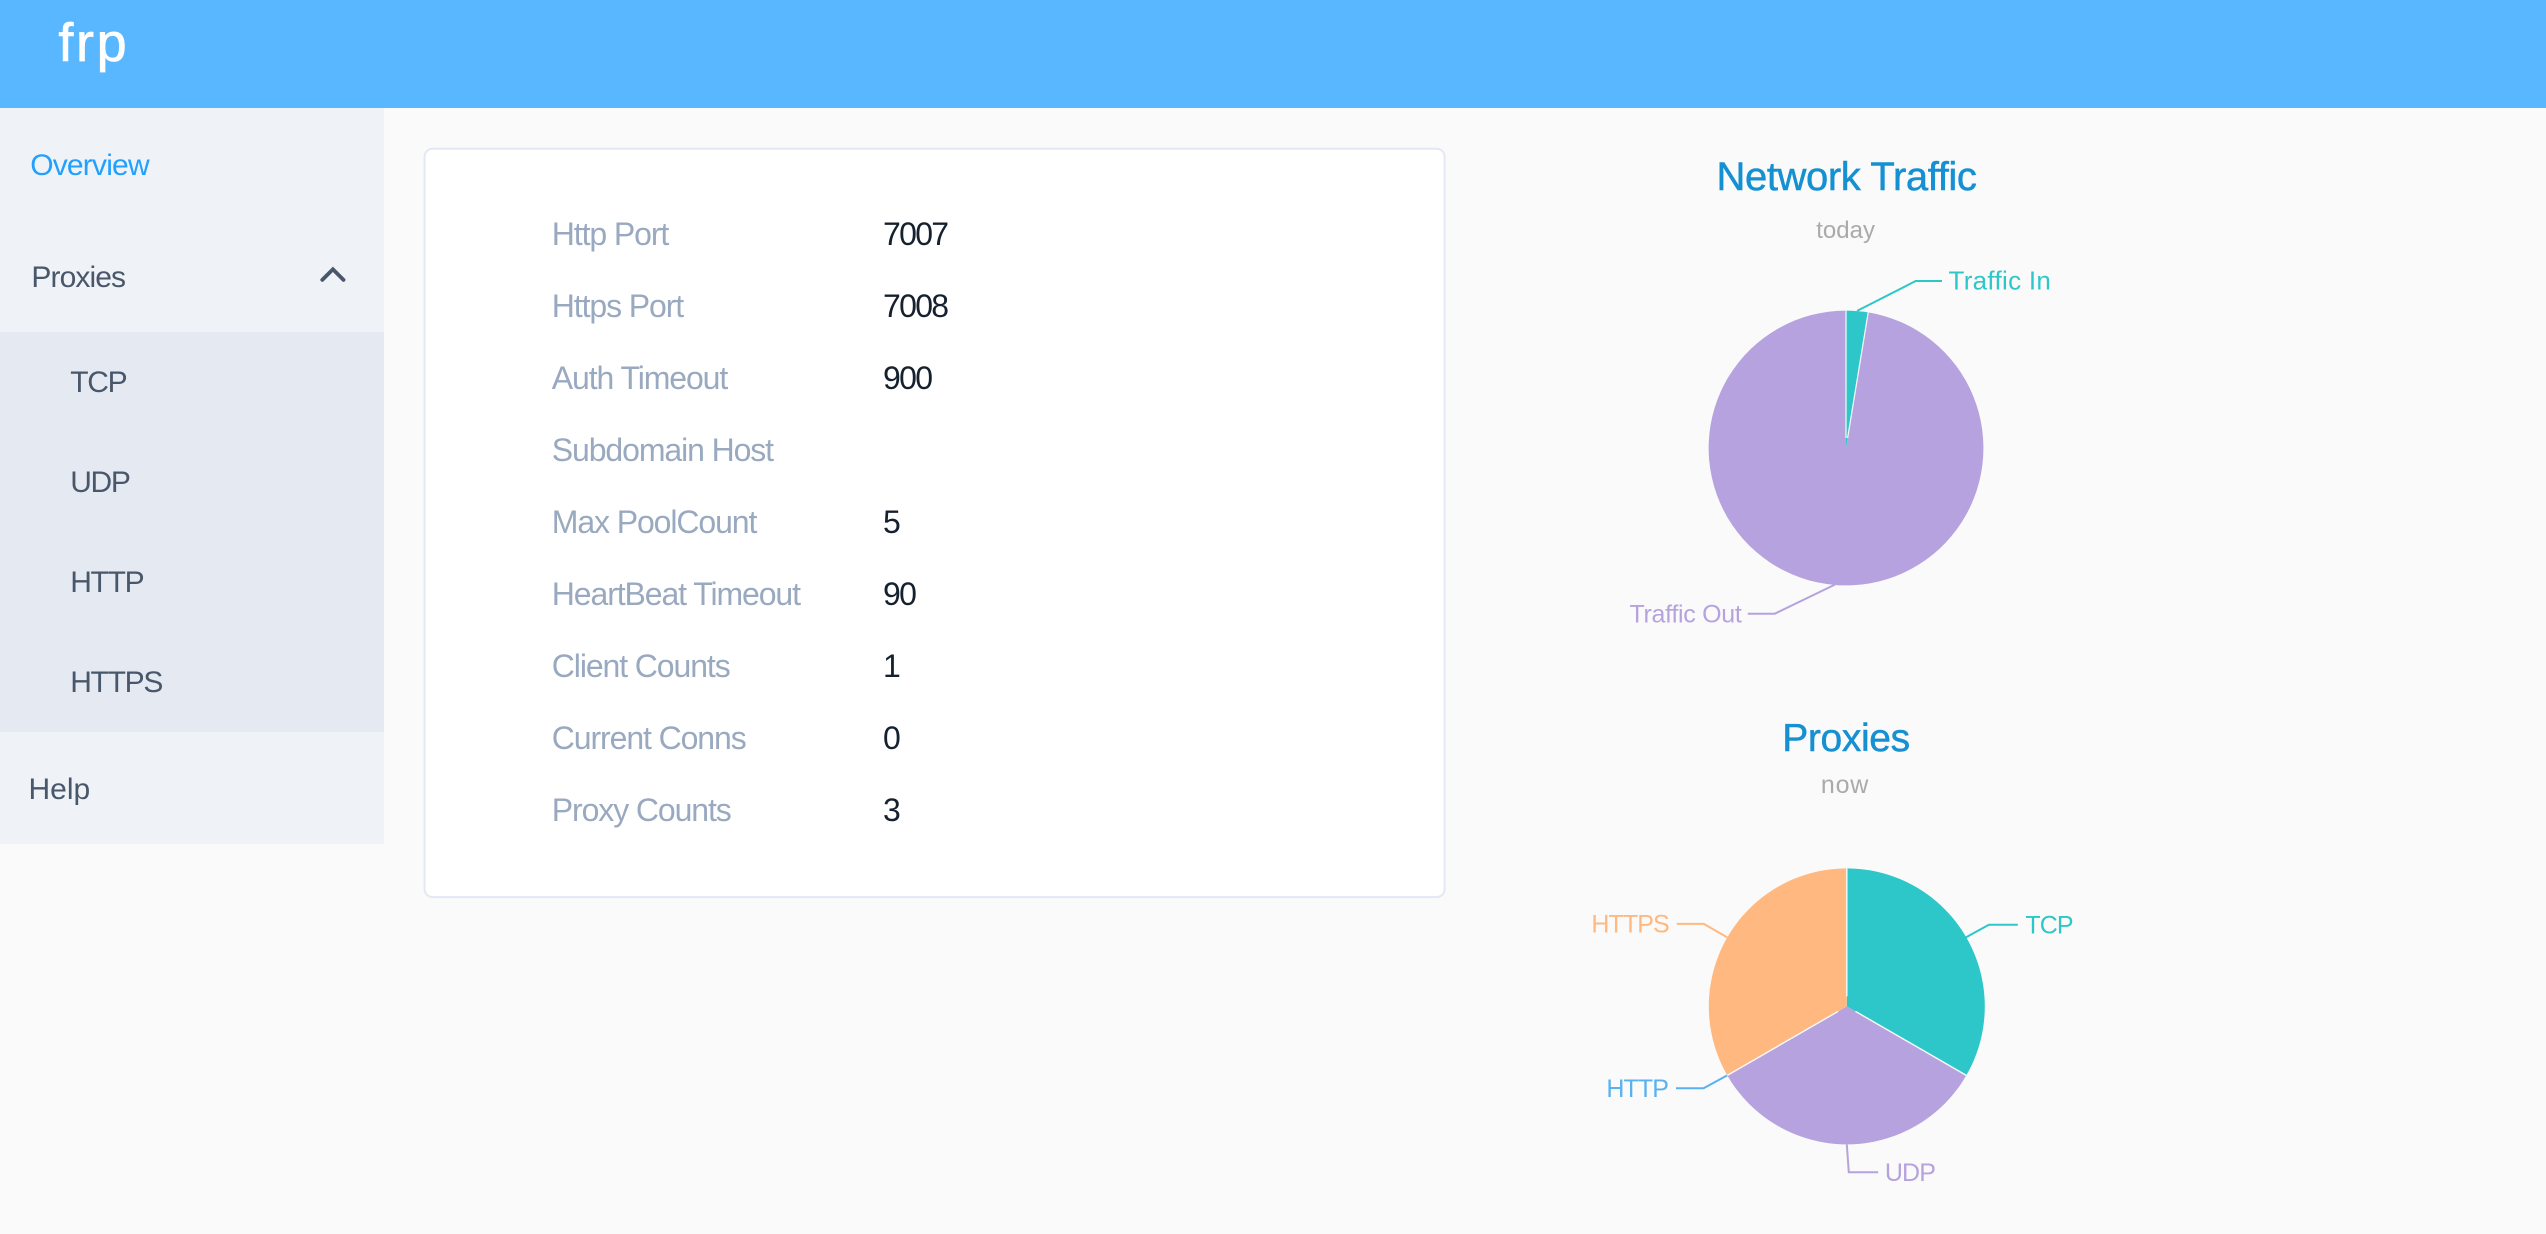 The height and width of the screenshot is (1234, 2546). I want to click on svg-text: Auth Timeout, so click(640, 378).